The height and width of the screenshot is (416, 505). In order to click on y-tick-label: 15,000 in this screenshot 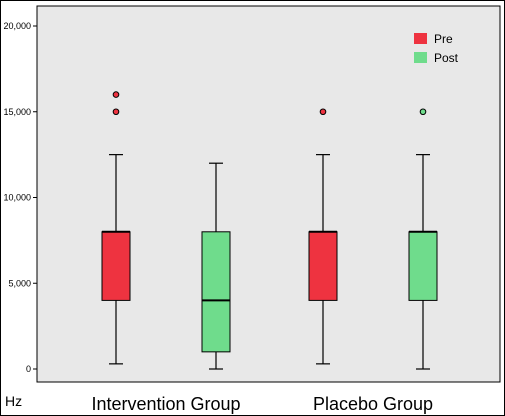, I will do `click(17, 112)`.